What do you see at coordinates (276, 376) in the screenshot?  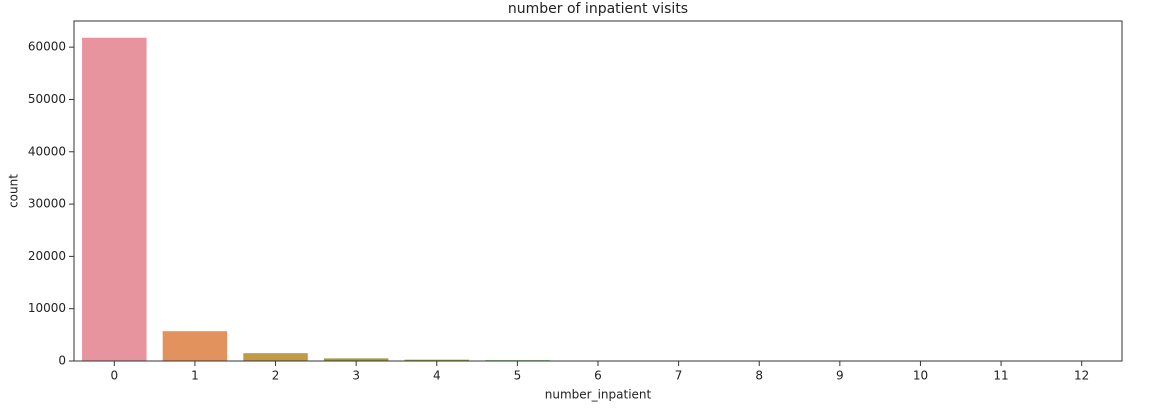 I see `x-tick-label: 2` at bounding box center [276, 376].